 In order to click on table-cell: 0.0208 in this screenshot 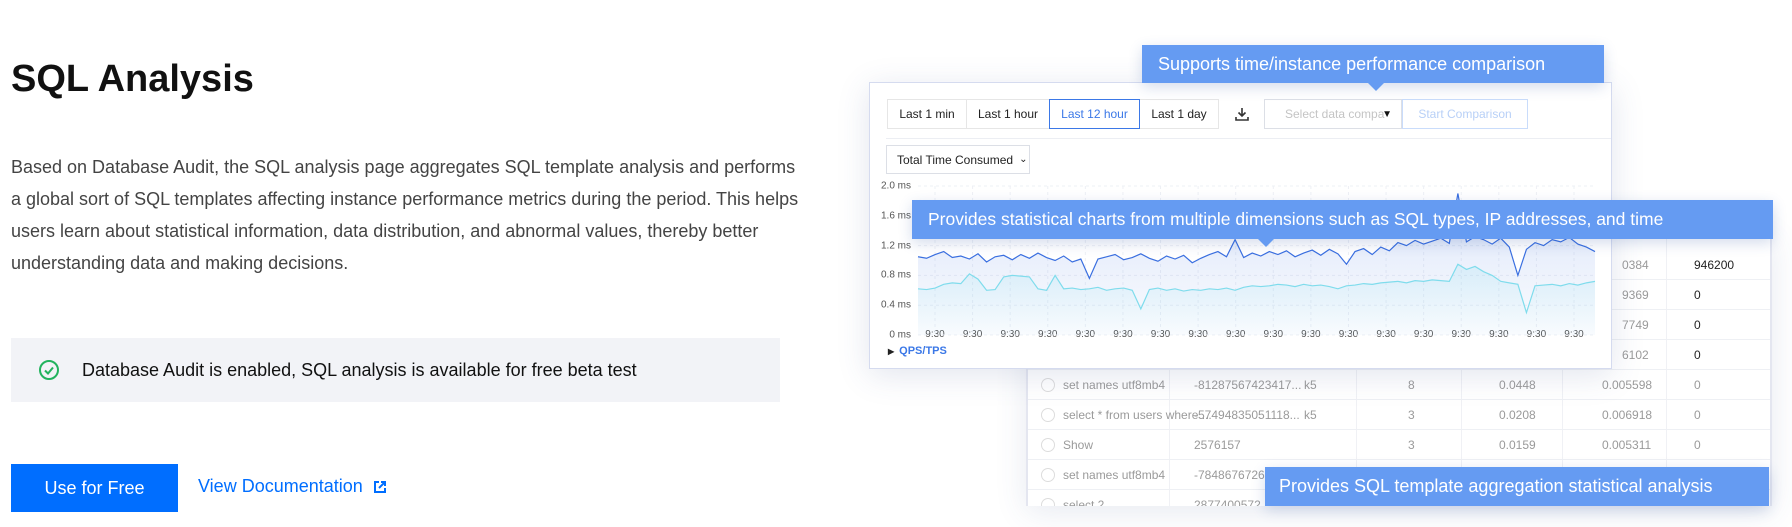, I will do `click(1517, 415)`.